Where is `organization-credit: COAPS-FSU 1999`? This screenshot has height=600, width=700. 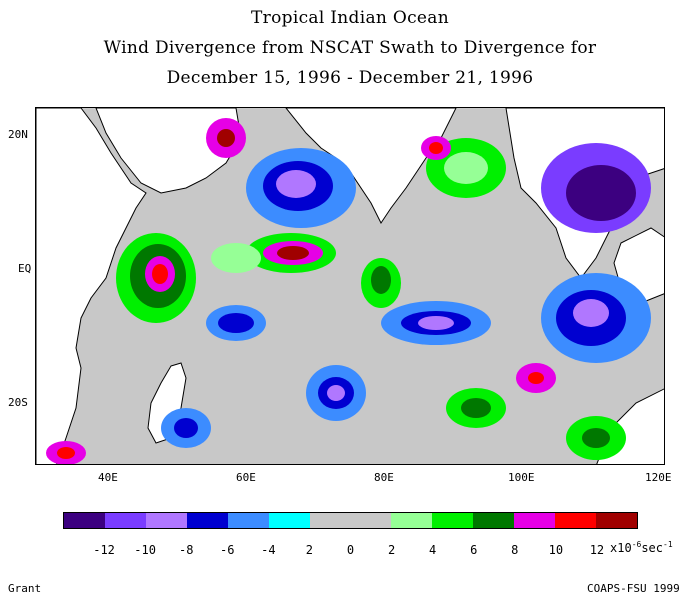 organization-credit: COAPS-FSU 1999 is located at coordinates (633, 588).